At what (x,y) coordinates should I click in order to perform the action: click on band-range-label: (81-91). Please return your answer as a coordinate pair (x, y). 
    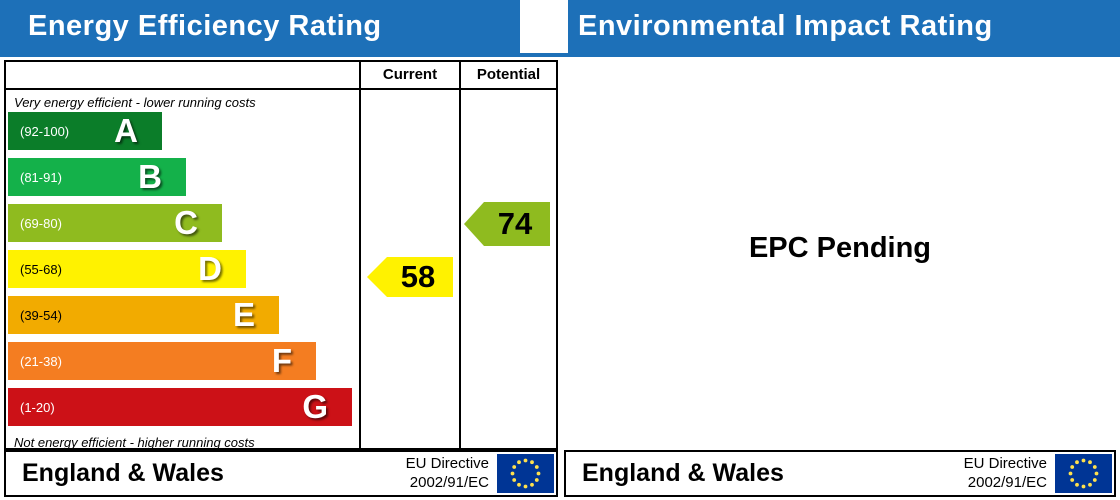
    Looking at the image, I should click on (41, 177).